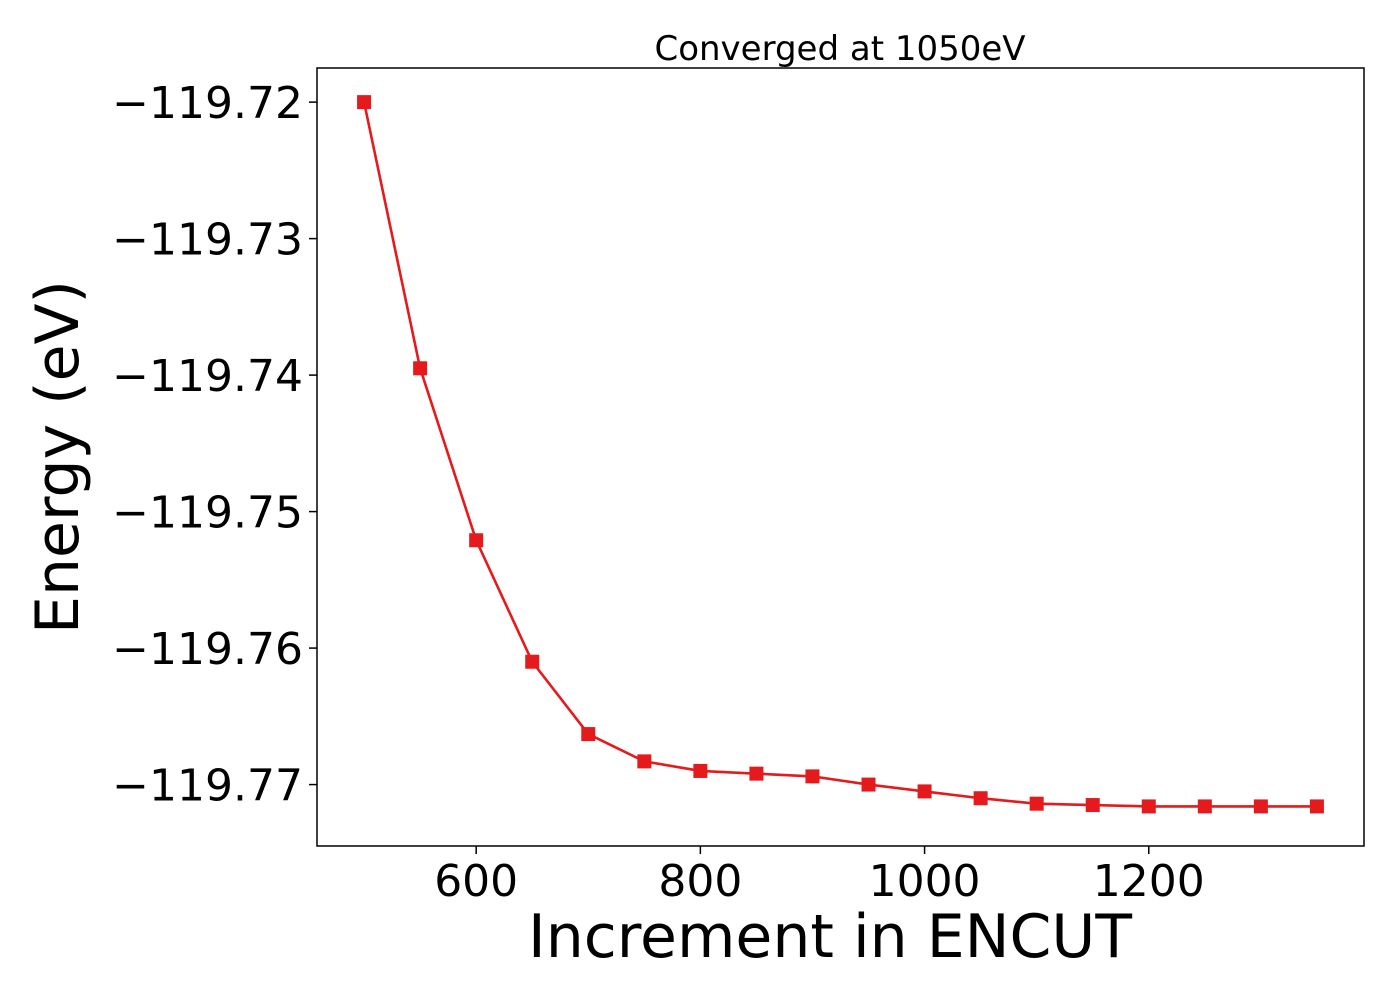  What do you see at coordinates (207, 240) in the screenshot?
I see `y-tick-label: −119.73` at bounding box center [207, 240].